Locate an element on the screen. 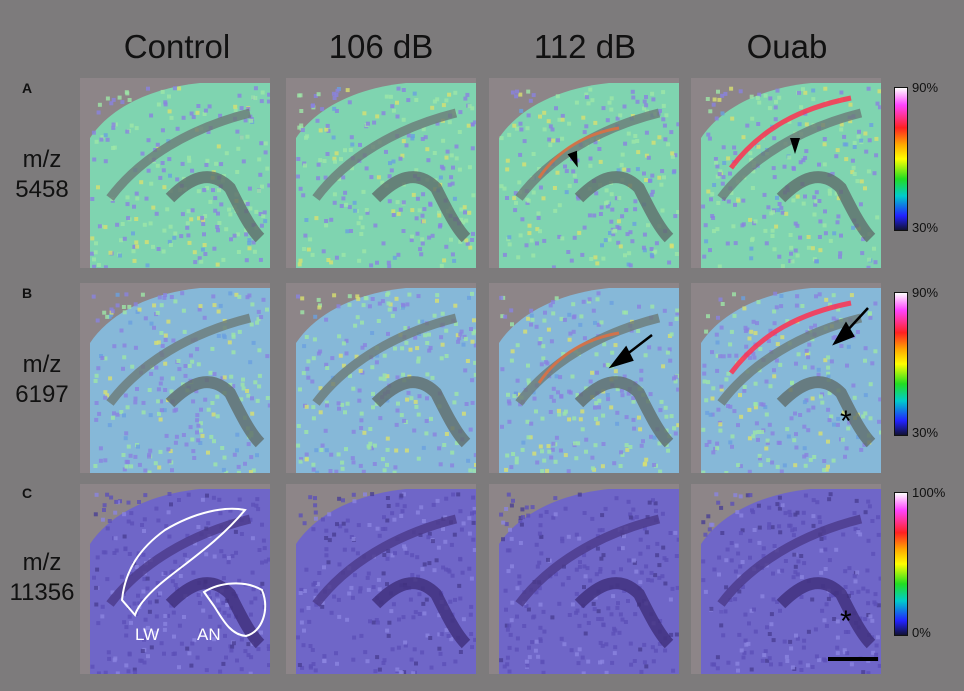 The height and width of the screenshot is (691, 964). row-label-a: m/z 5458 is located at coordinates (42, 175).